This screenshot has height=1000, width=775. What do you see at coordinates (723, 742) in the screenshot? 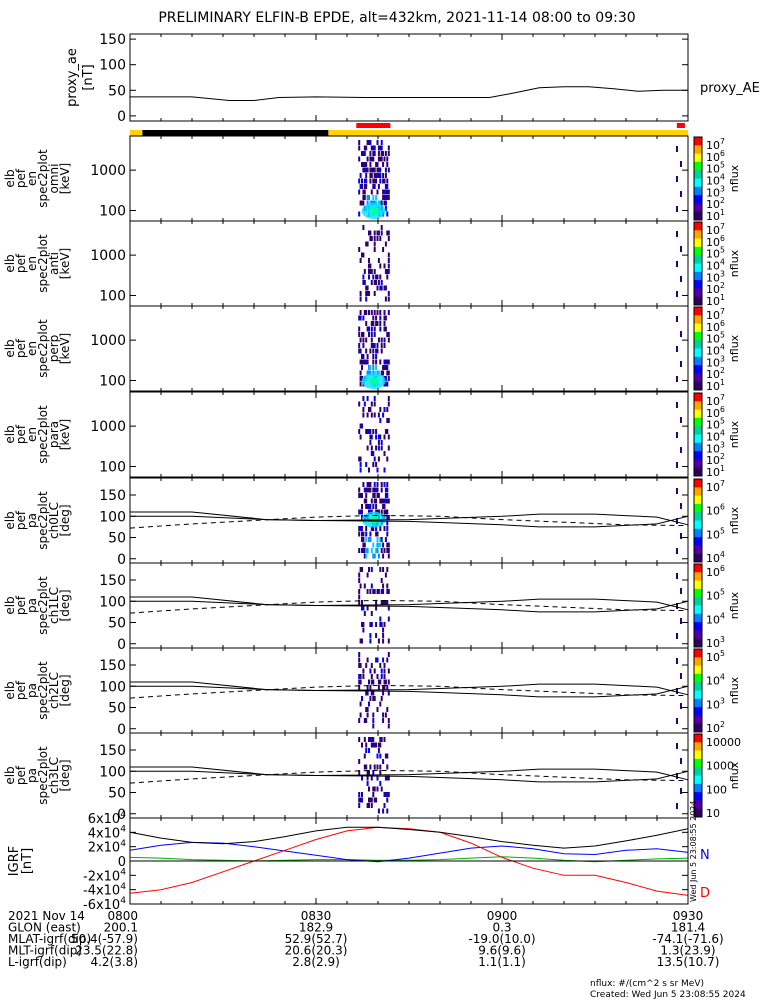
I see `colorbar-tick-label: 10000` at bounding box center [723, 742].